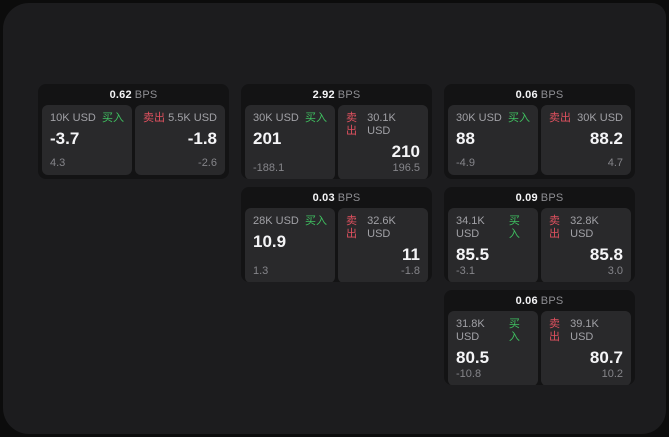  Describe the element at coordinates (323, 198) in the screenshot. I see `bps-value: 0.03` at that location.